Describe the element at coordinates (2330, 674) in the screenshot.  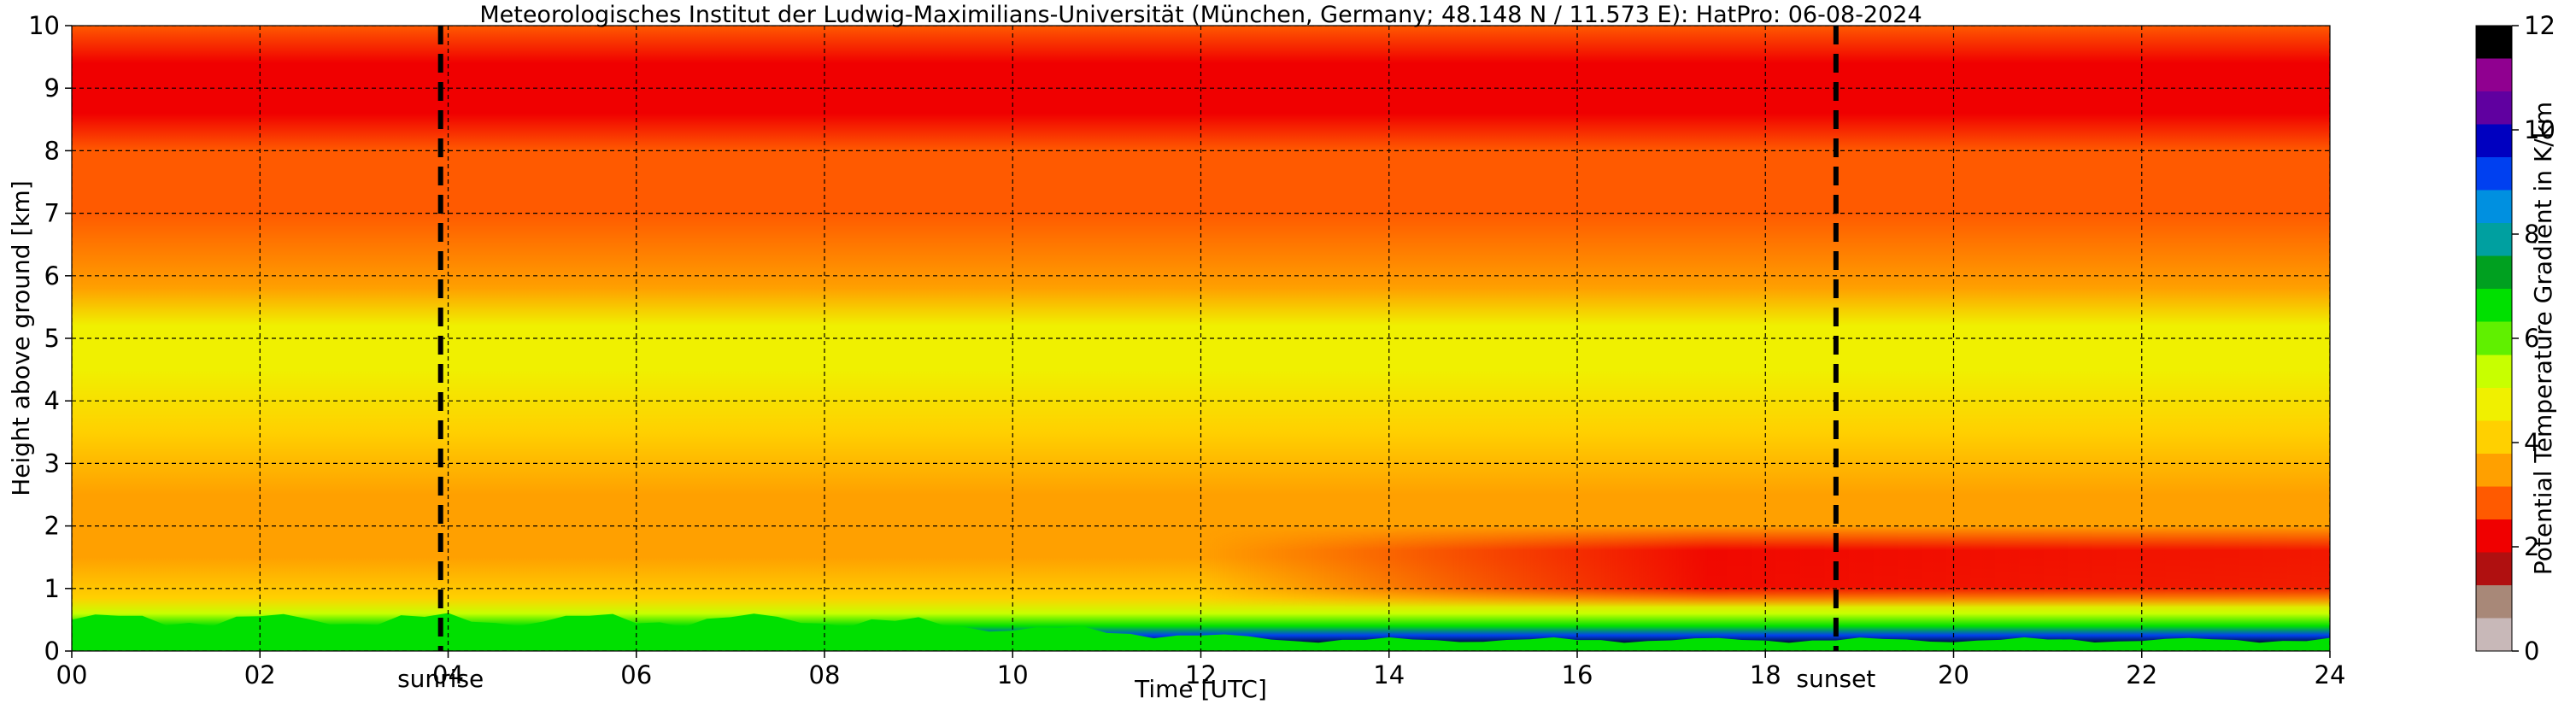
I see `x-tick-label: 24` at that location.